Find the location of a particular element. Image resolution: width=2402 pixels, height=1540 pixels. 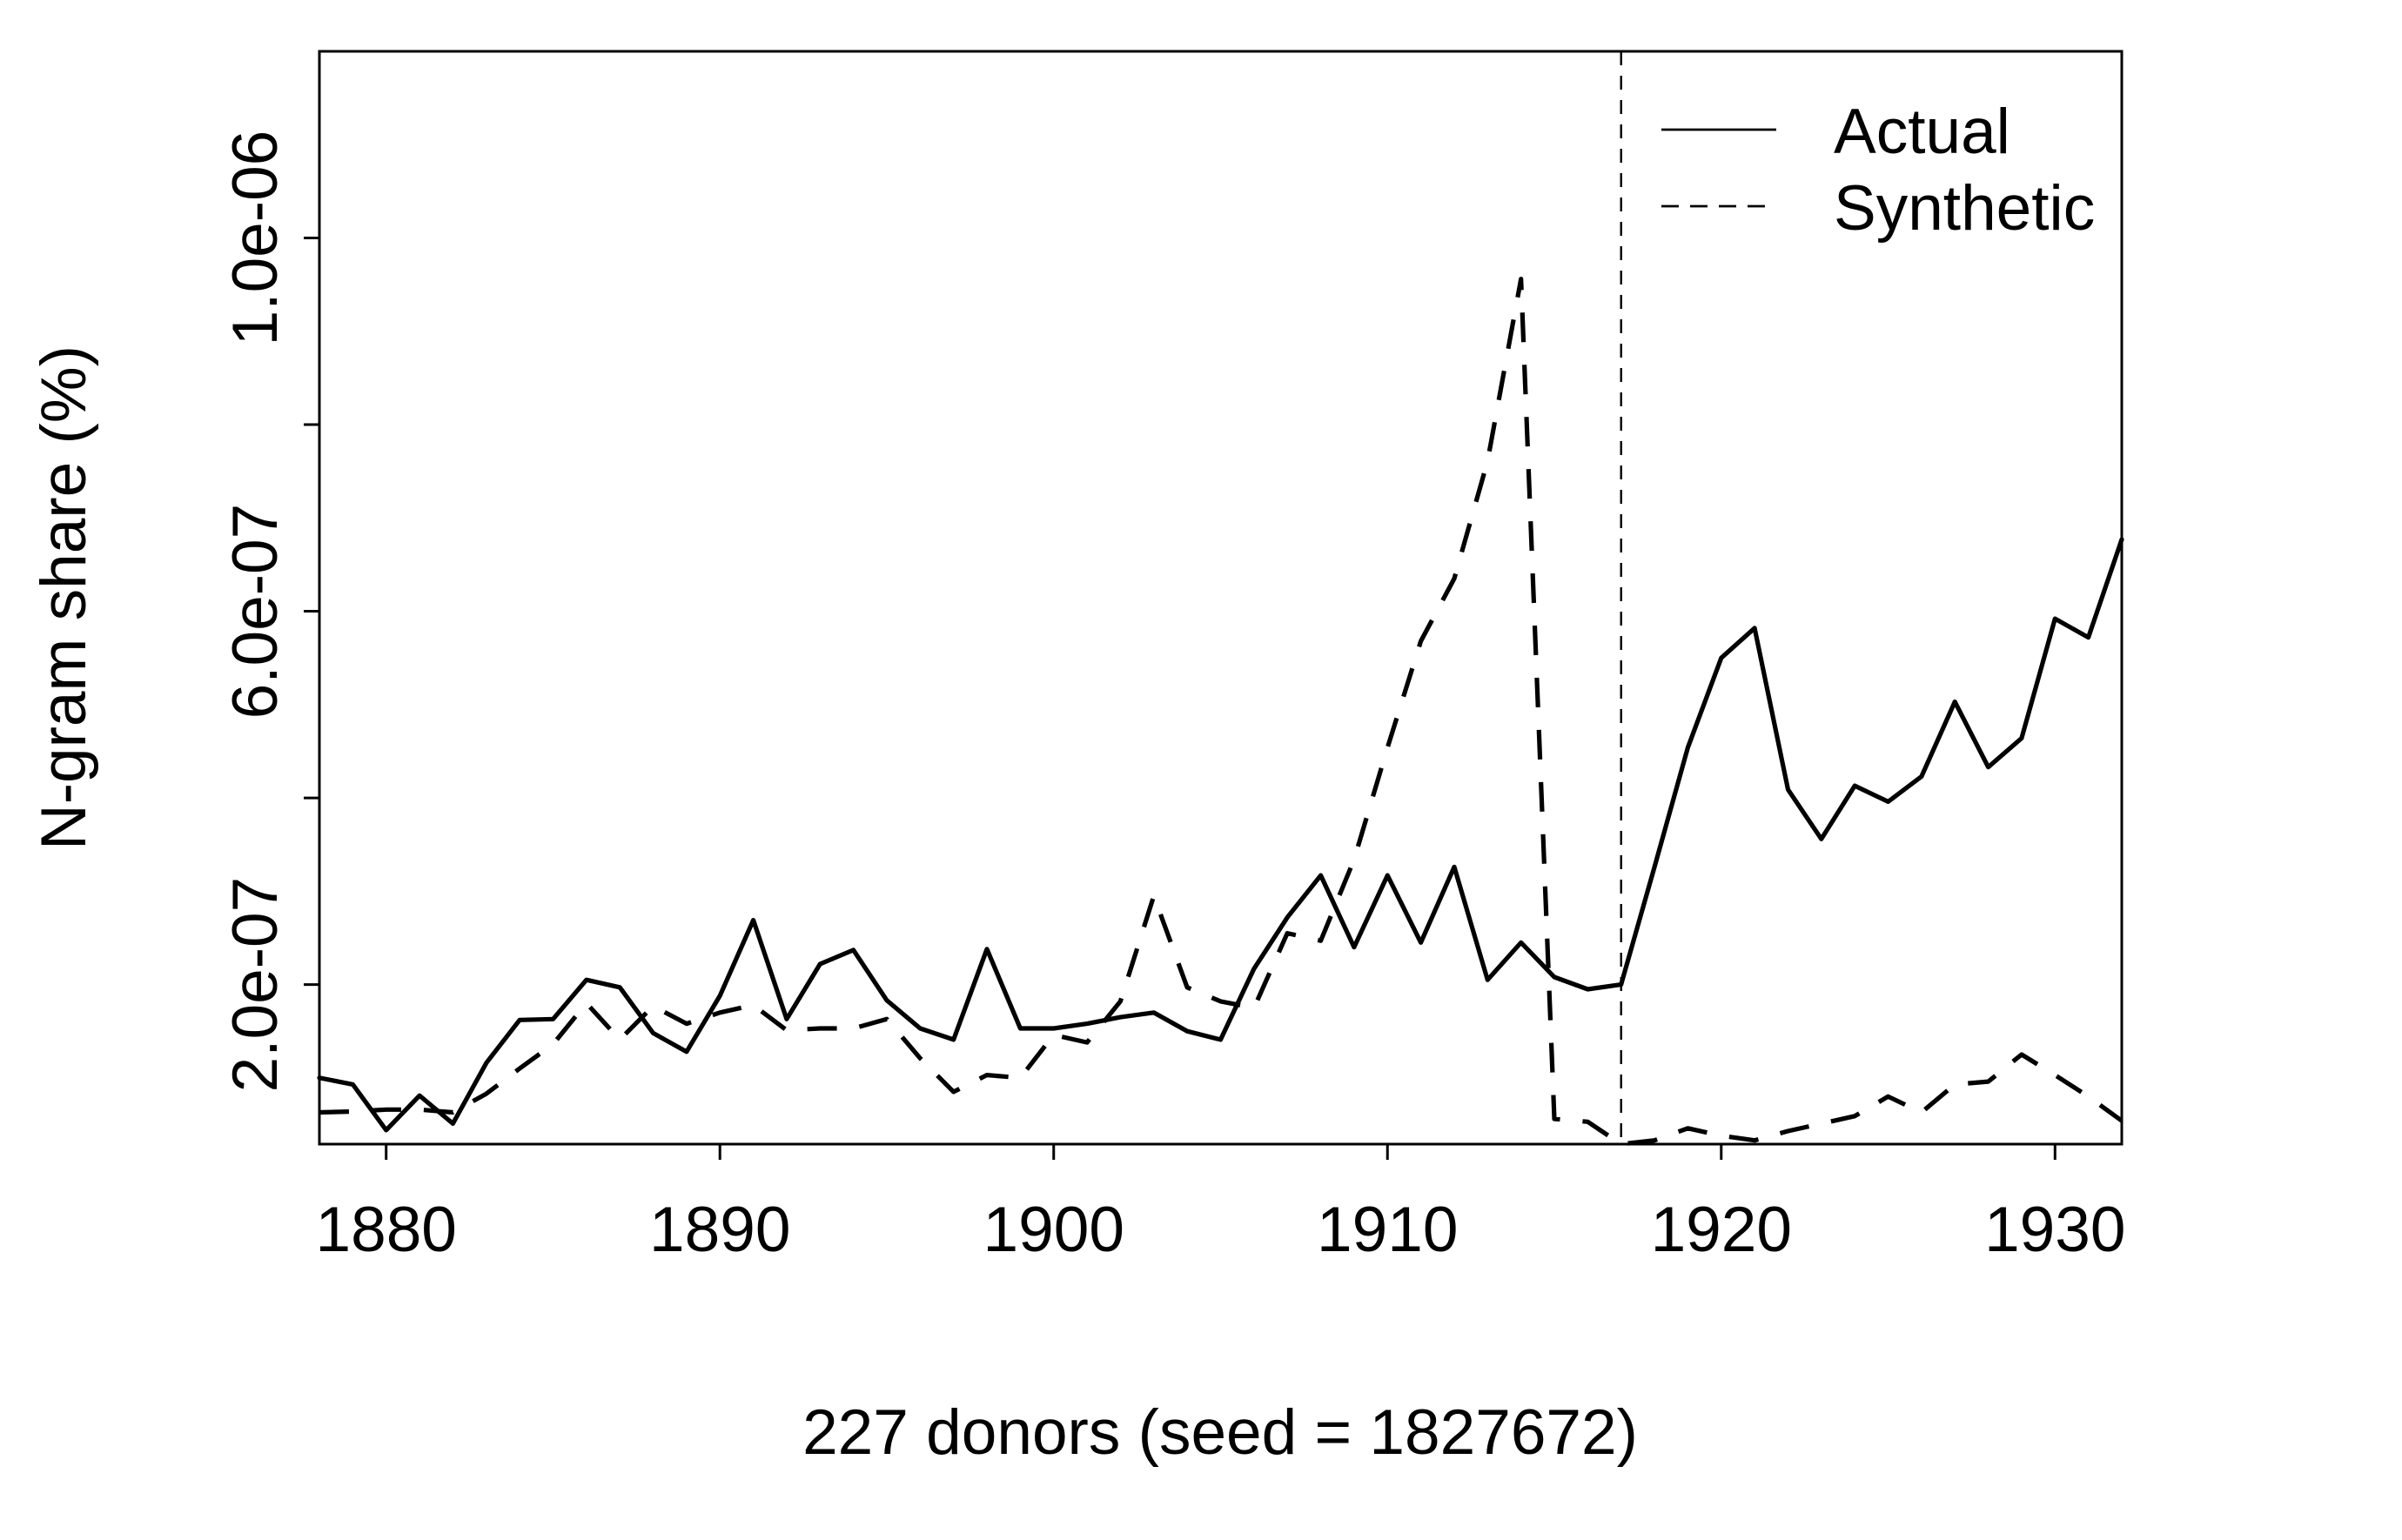

y-tick-label: 1.0e-06 is located at coordinates (255, 238).